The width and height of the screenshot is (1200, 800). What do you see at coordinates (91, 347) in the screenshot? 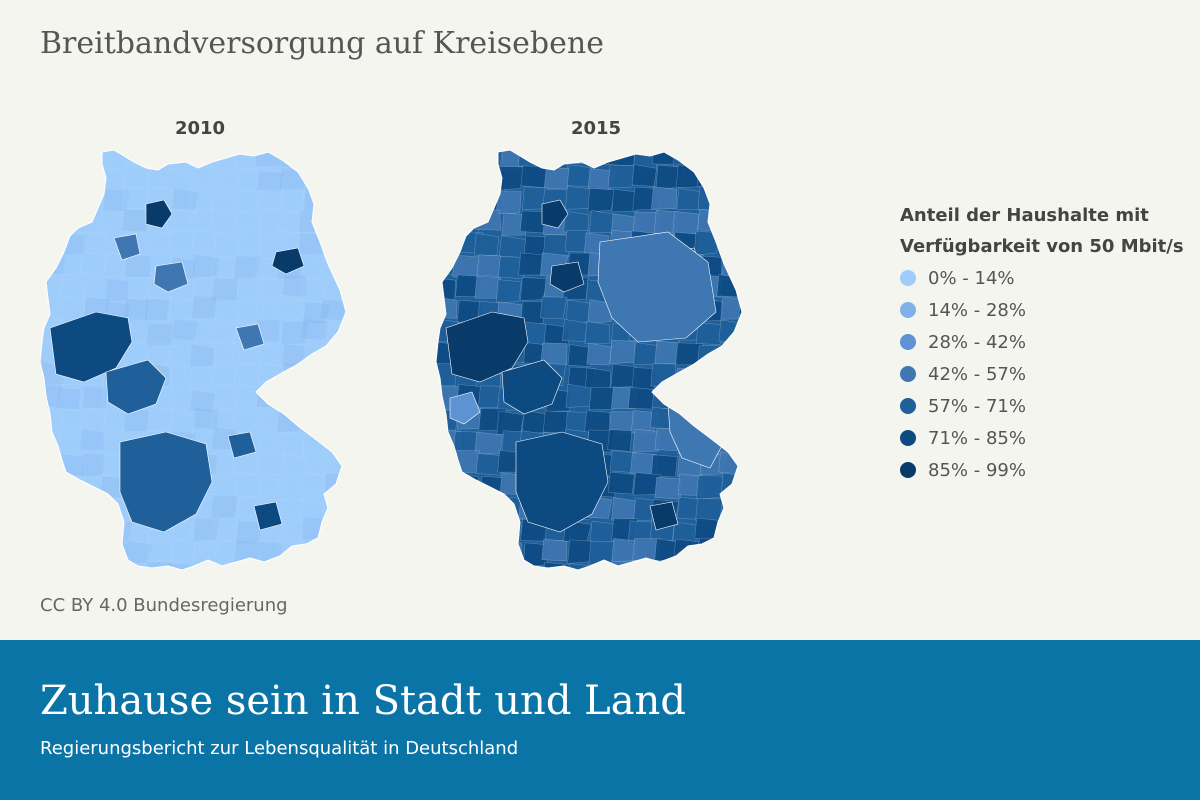
I see `region-ruhr` at bounding box center [91, 347].